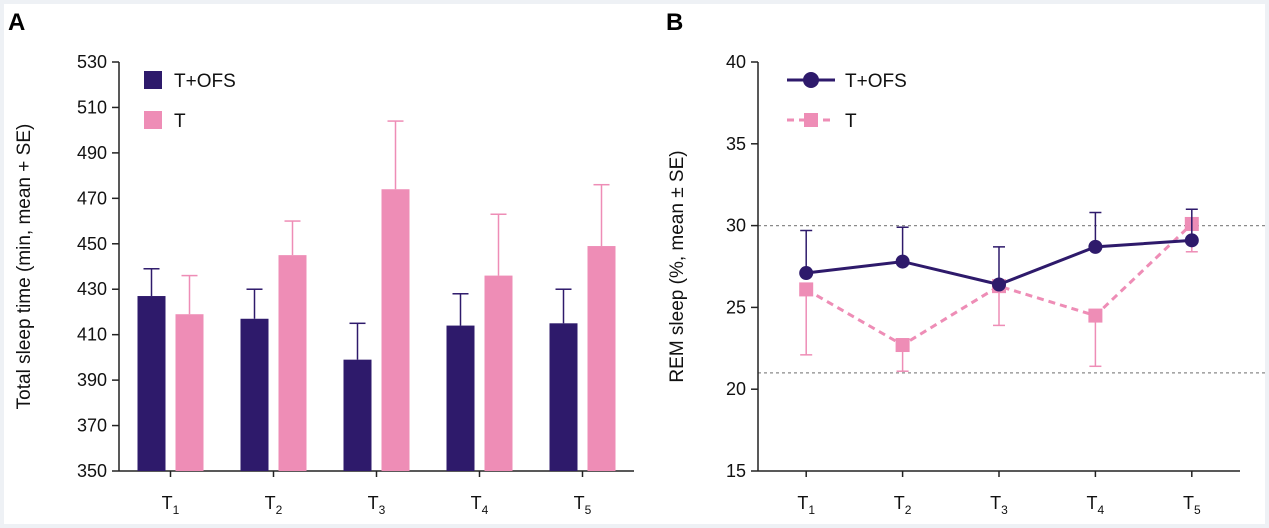  What do you see at coordinates (24, 267) in the screenshot?
I see `y-axis-title: Total sleep time (min, mean + SE)` at bounding box center [24, 267].